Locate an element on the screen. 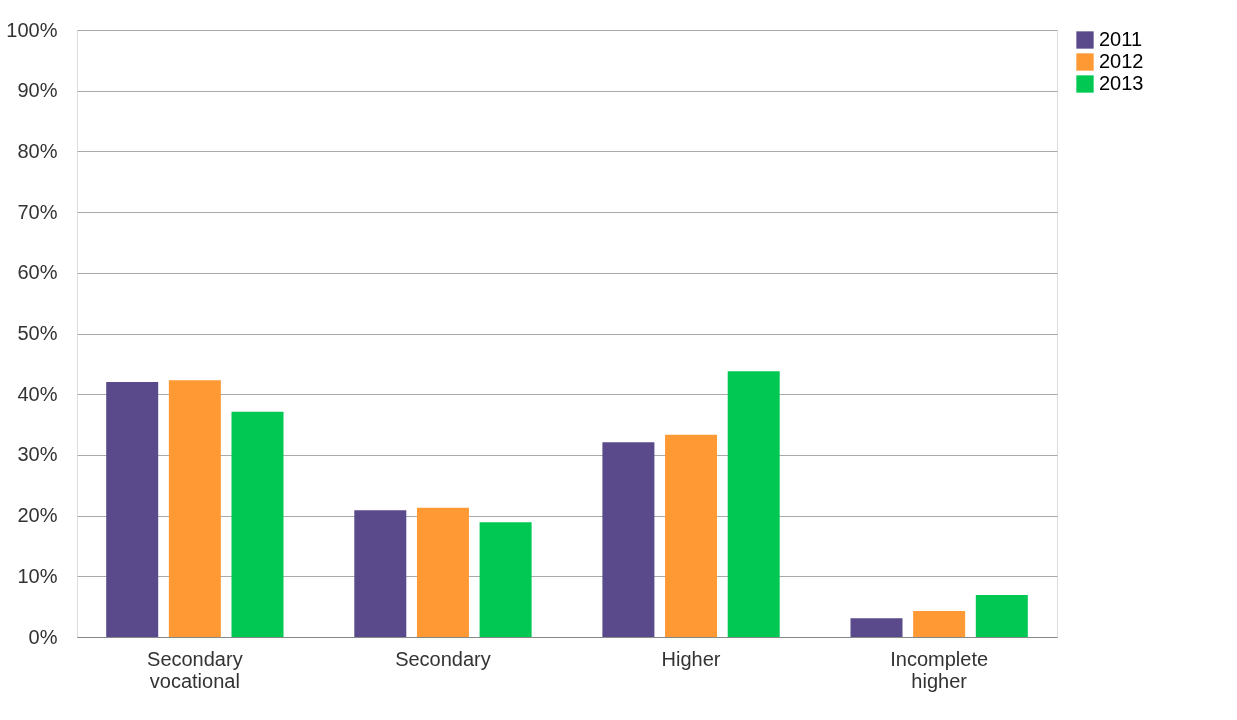  y-tick-label: 20% is located at coordinates (37, 515).